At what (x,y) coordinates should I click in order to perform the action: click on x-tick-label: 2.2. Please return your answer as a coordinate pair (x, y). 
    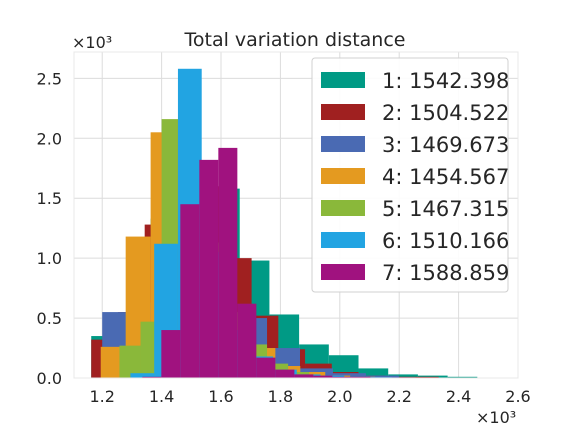
    Looking at the image, I should click on (398, 396).